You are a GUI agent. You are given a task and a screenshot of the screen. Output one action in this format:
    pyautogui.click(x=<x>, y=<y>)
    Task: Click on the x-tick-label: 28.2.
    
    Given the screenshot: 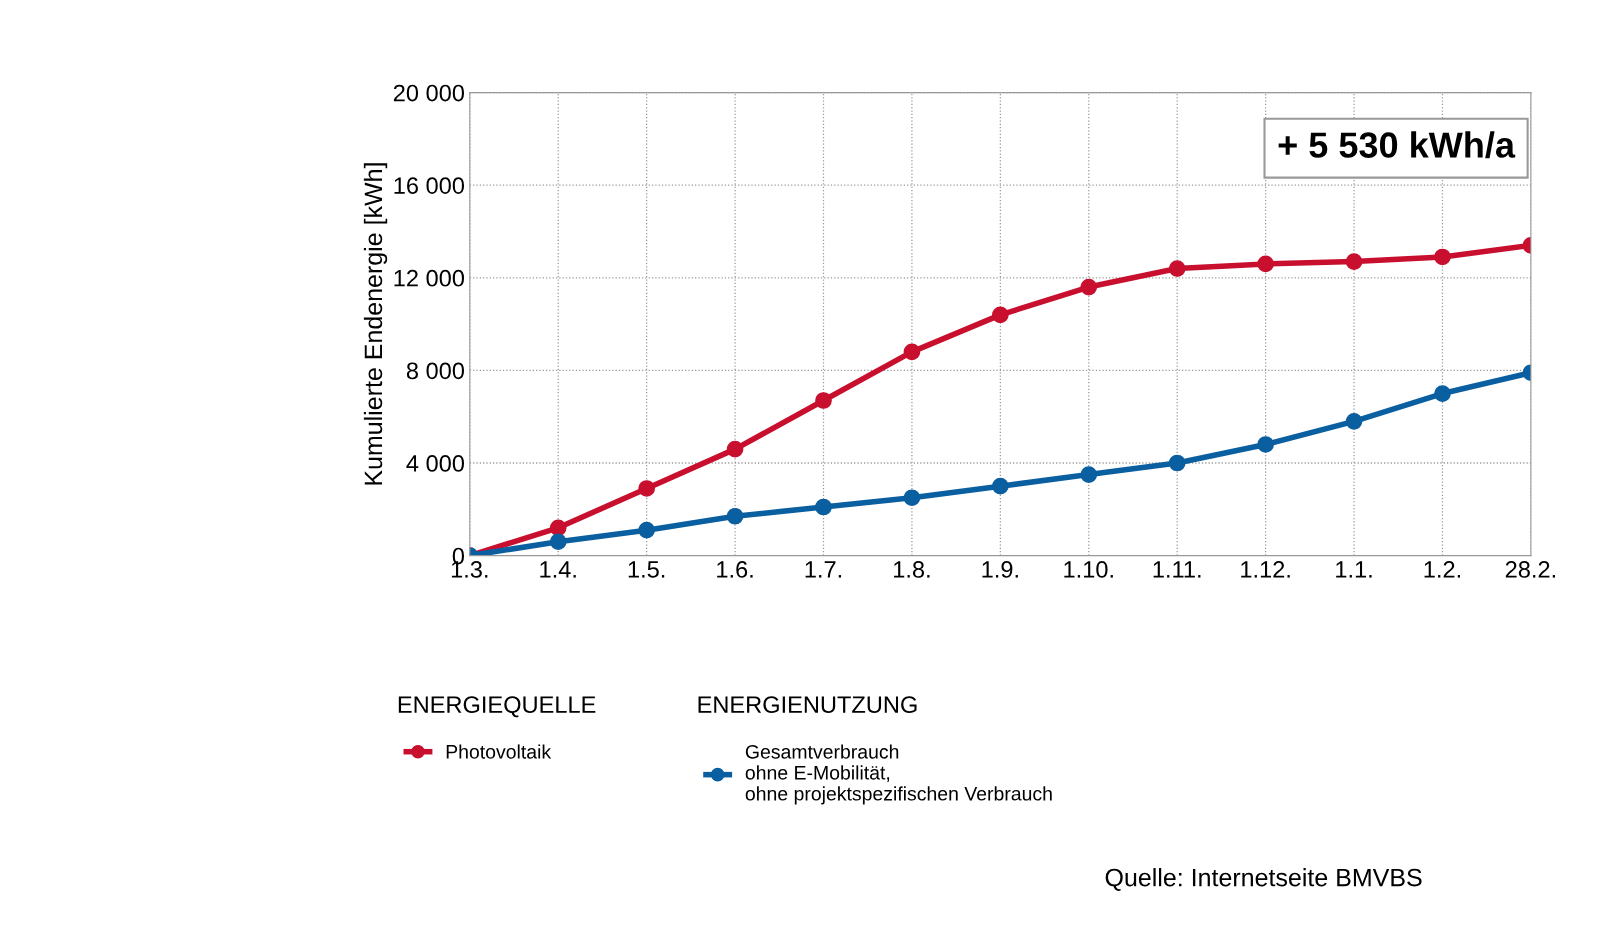 What is the action you would take?
    pyautogui.click(x=1530, y=569)
    